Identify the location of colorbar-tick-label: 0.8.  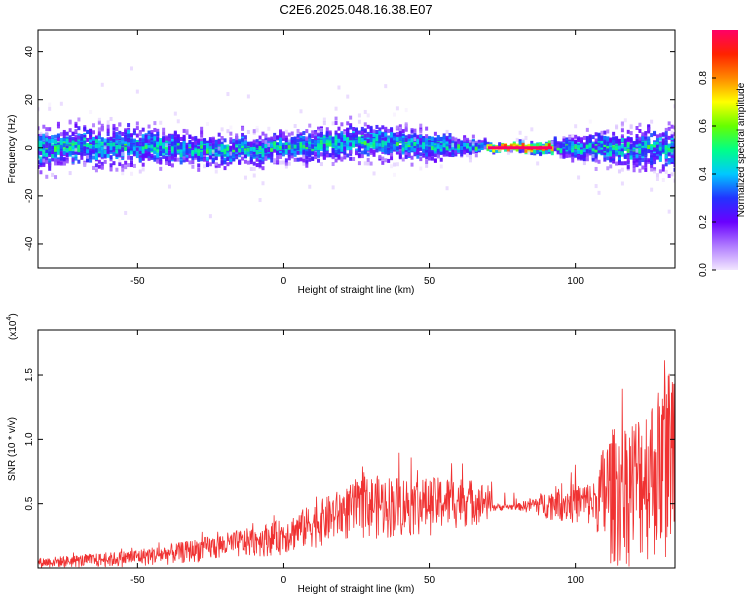
(703, 78).